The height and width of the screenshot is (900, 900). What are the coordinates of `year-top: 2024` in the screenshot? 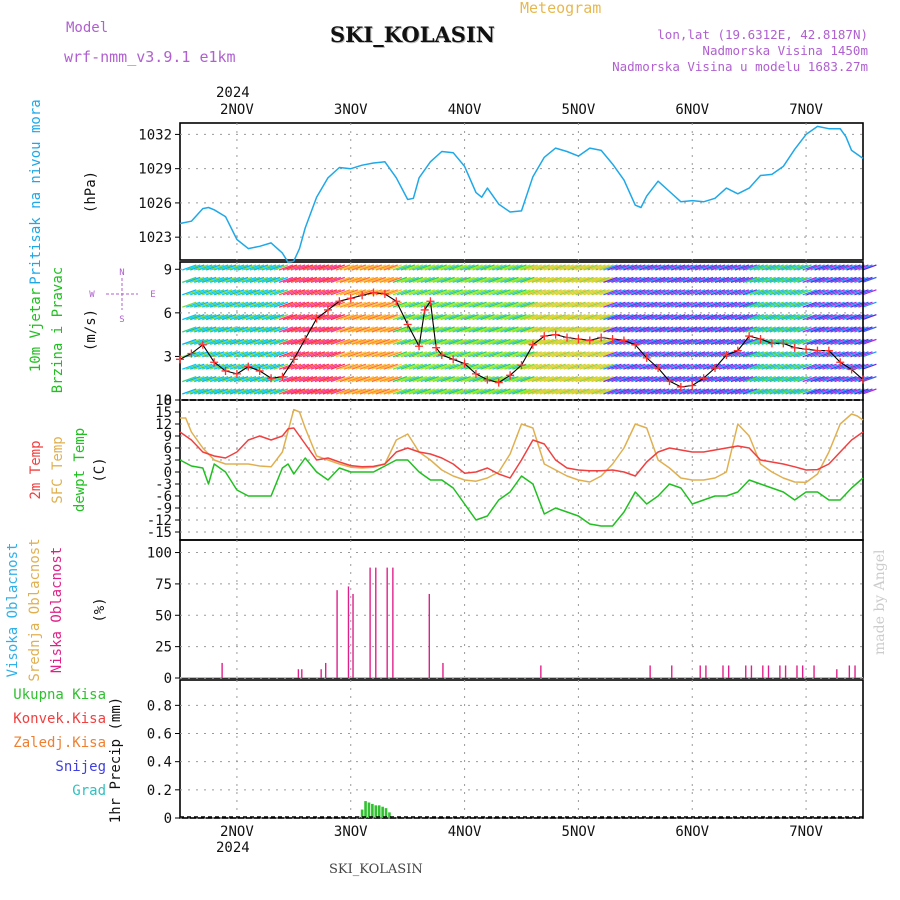 It's located at (233, 93).